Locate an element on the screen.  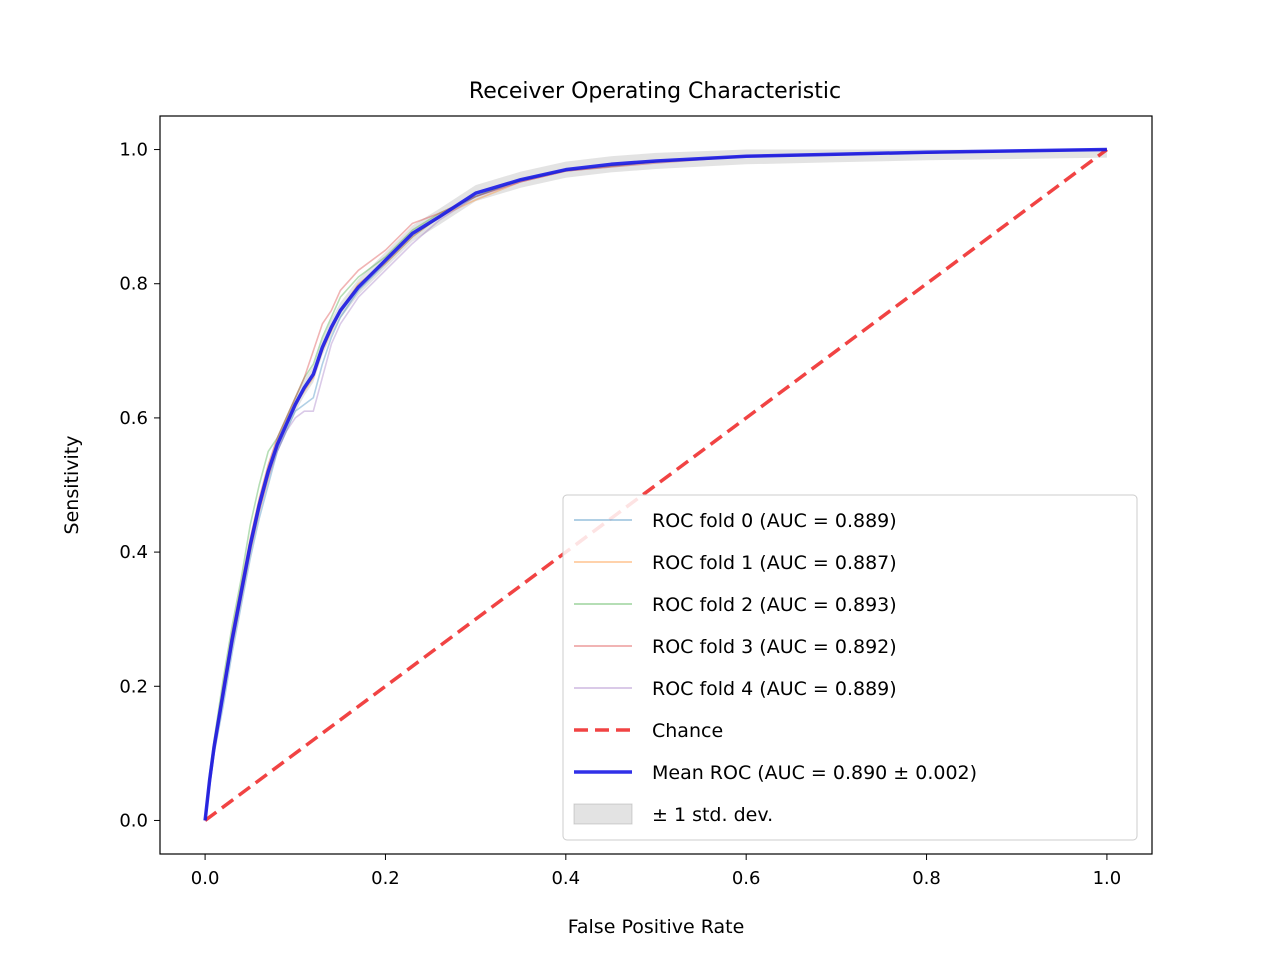
legend-label: Chance is located at coordinates (687, 731).